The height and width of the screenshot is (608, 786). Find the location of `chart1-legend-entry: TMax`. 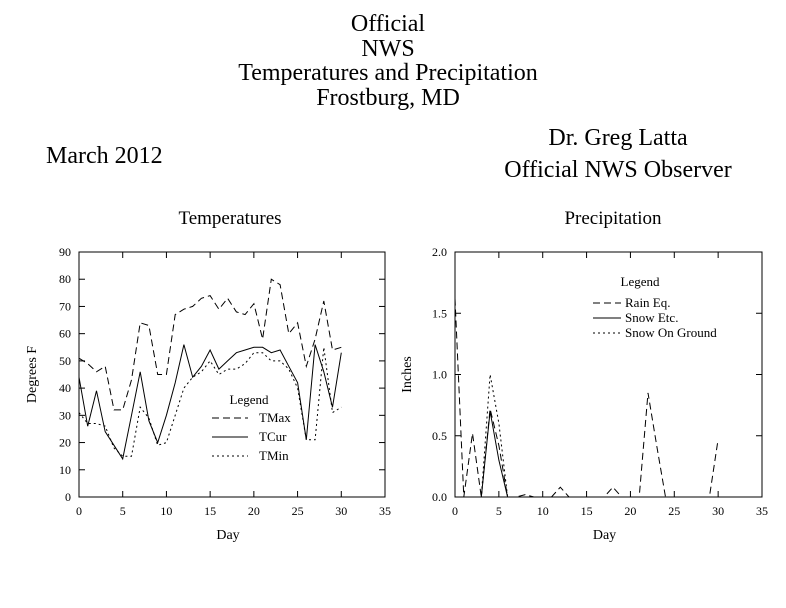

chart1-legend-entry: TMax is located at coordinates (275, 417).